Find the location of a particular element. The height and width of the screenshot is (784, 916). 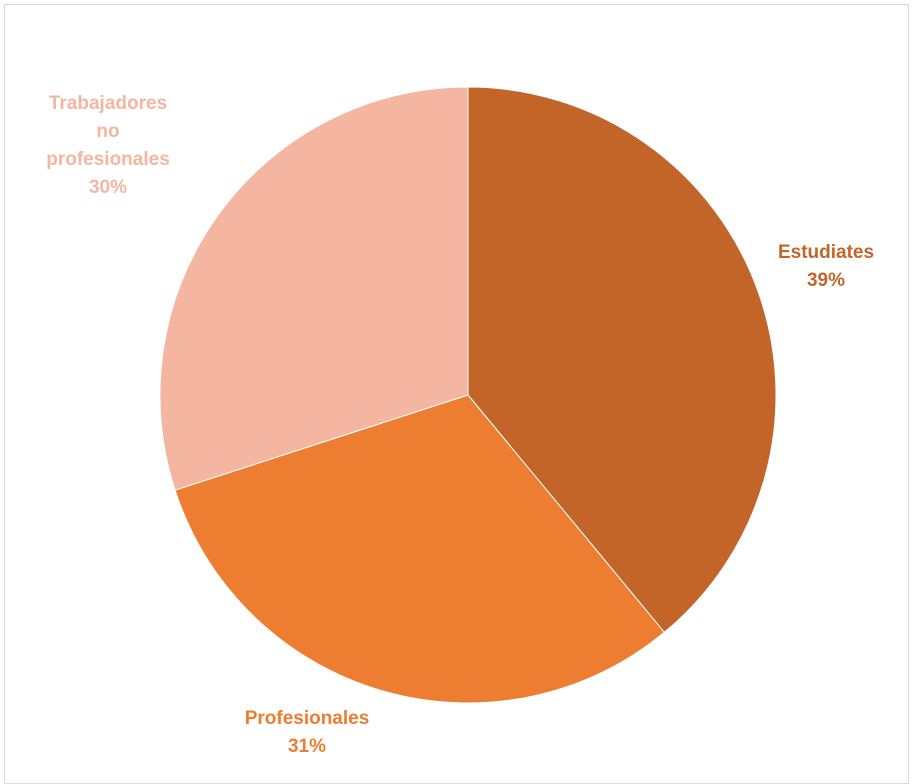

data-label-estudiates: Estudiates 39% is located at coordinates (826, 266).